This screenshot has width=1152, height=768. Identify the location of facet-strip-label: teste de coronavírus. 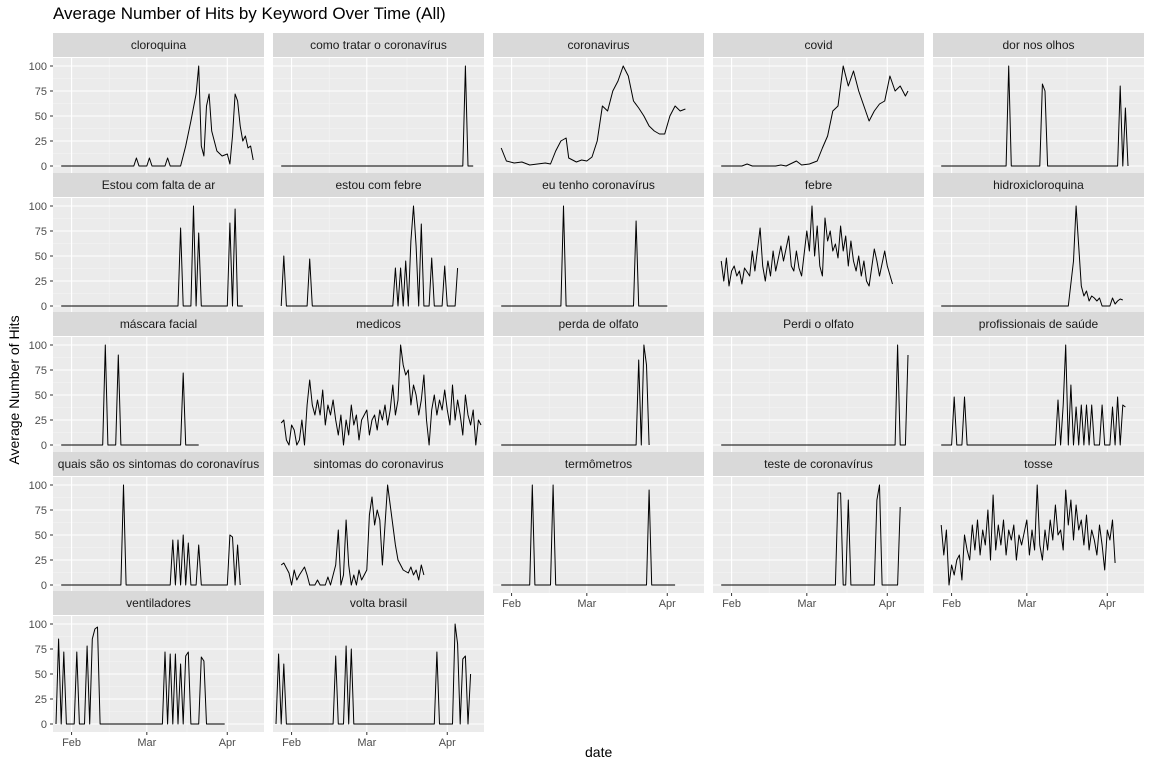
(818, 464).